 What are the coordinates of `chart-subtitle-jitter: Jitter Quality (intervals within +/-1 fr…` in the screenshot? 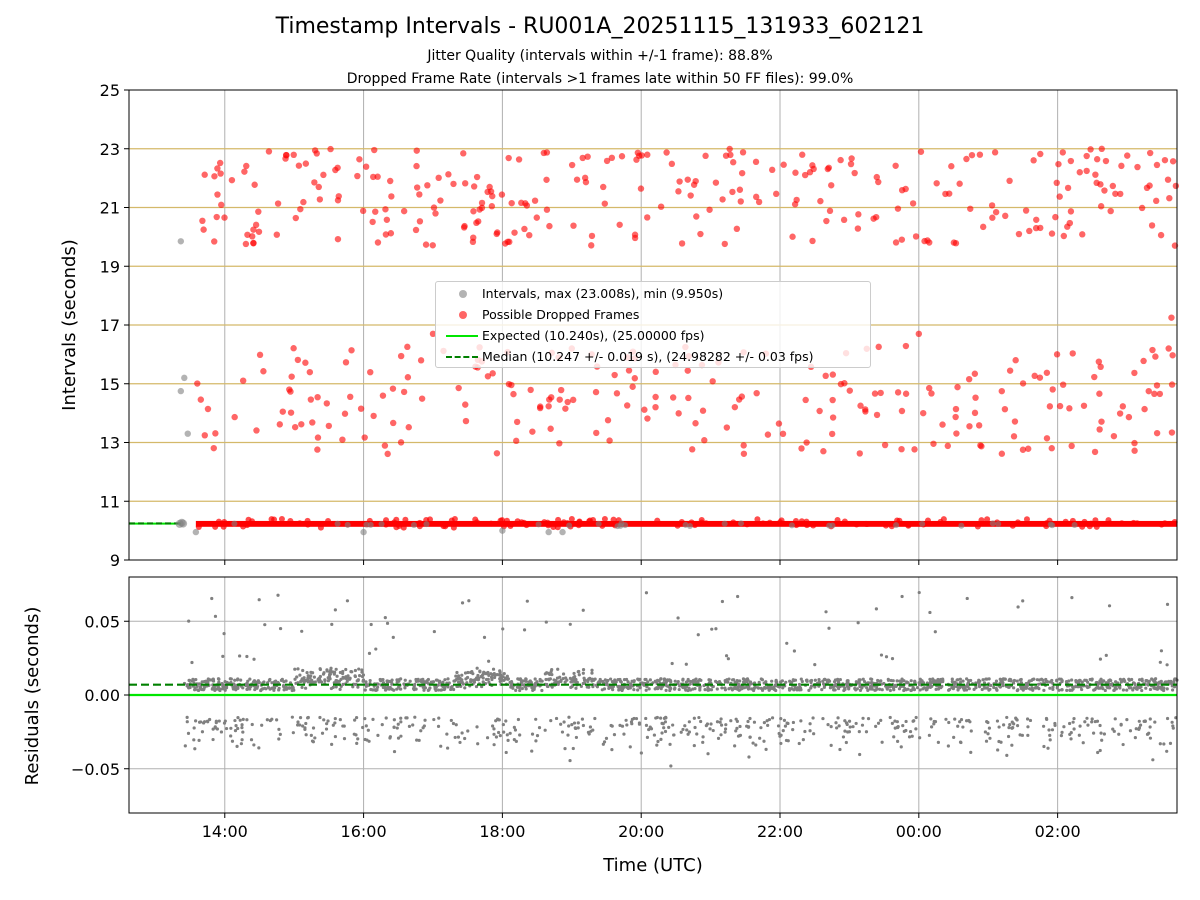 It's located at (600, 56).